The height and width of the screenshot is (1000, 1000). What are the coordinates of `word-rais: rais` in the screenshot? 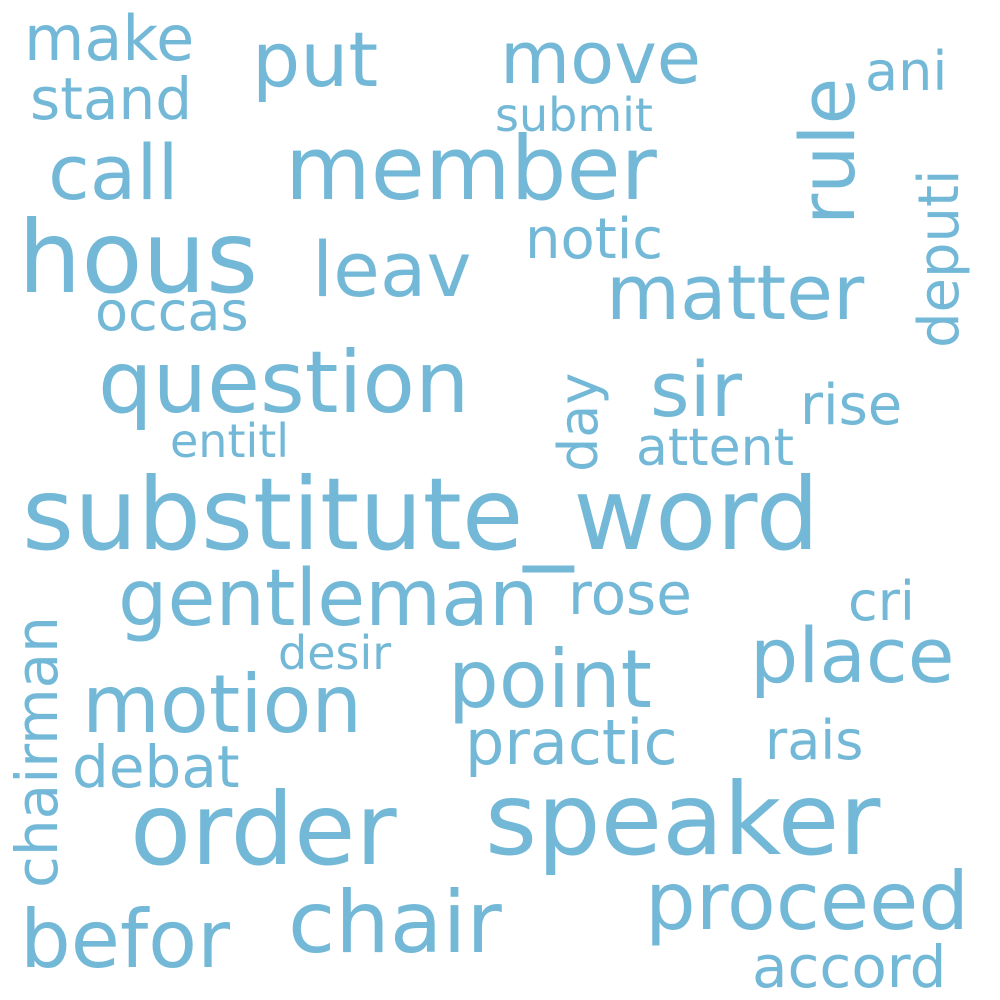 It's located at (814, 740).